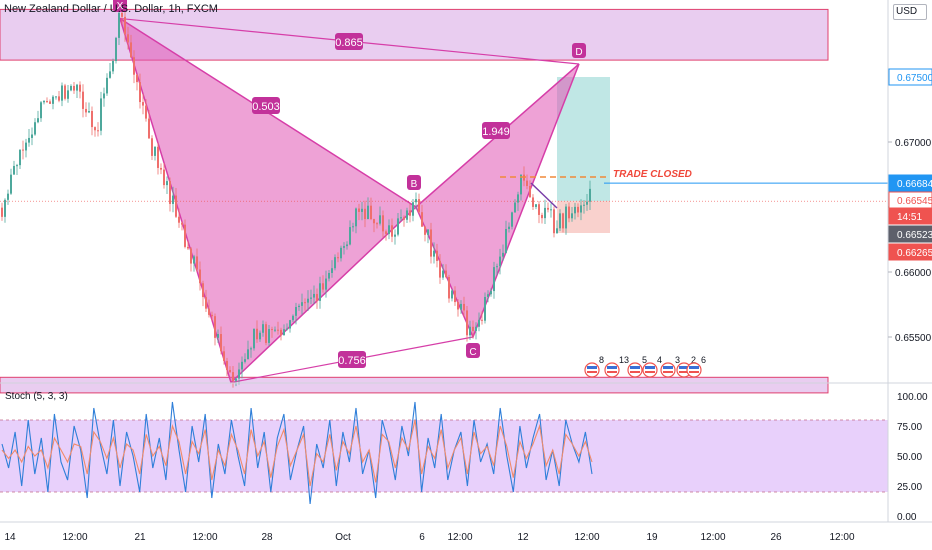 The width and height of the screenshot is (932, 550). I want to click on point-d-label-bg, so click(579, 50).